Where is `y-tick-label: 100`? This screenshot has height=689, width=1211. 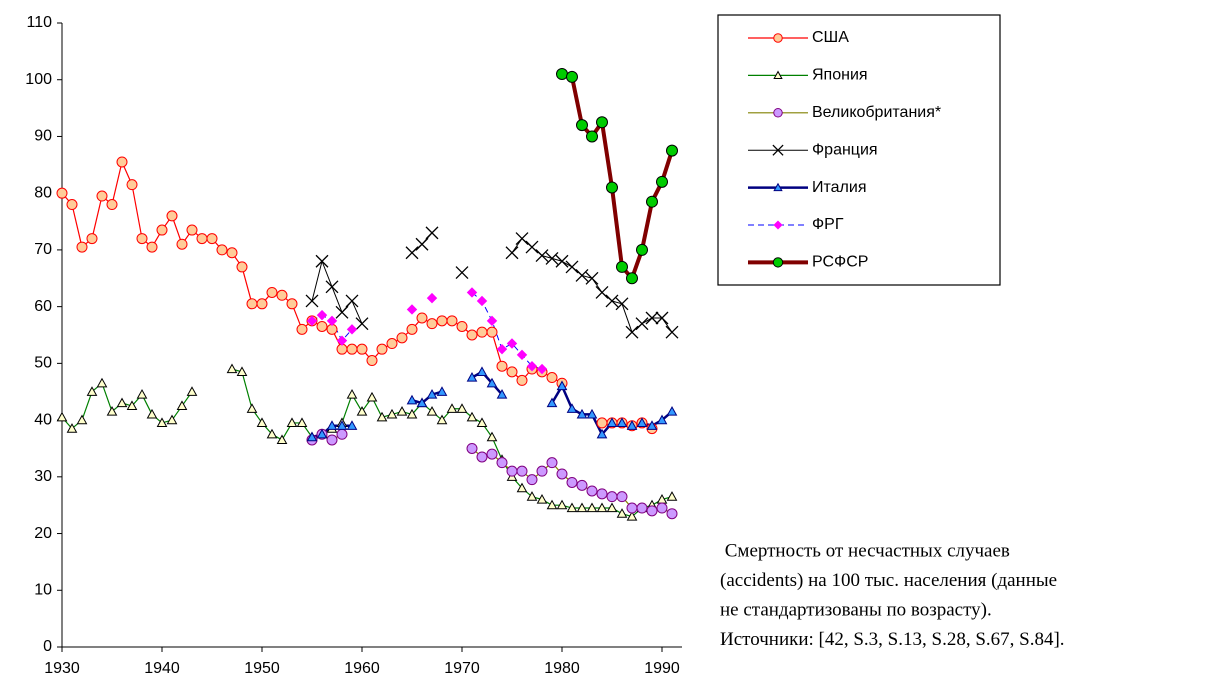
y-tick-label: 100 is located at coordinates (38, 79).